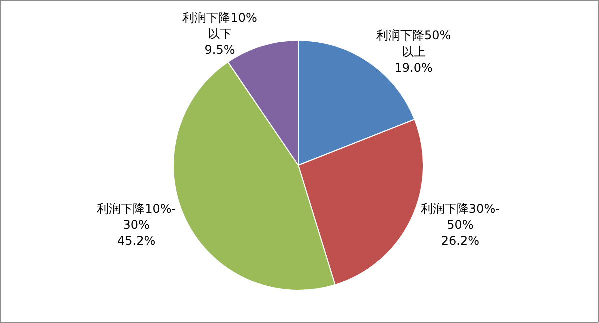  What do you see at coordinates (220, 50) in the screenshot?
I see `data-label: 9.5%` at bounding box center [220, 50].